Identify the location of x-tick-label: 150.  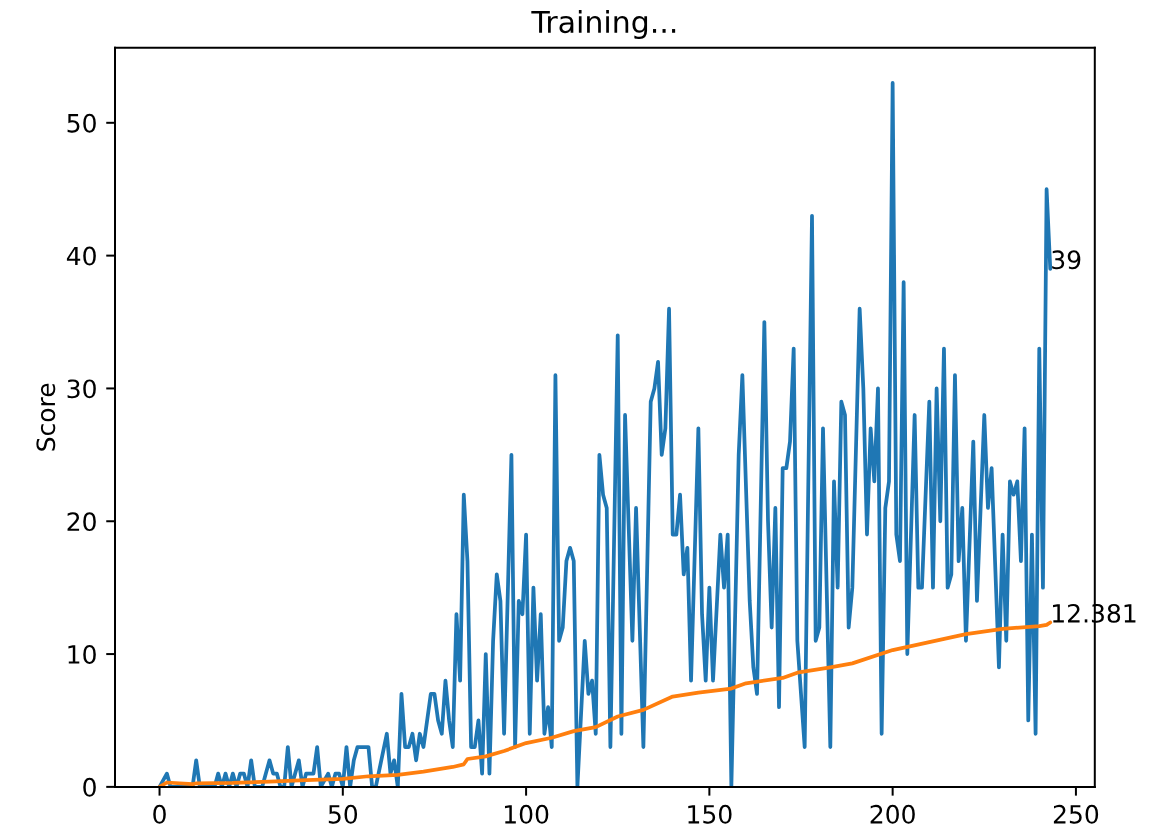
(710, 814).